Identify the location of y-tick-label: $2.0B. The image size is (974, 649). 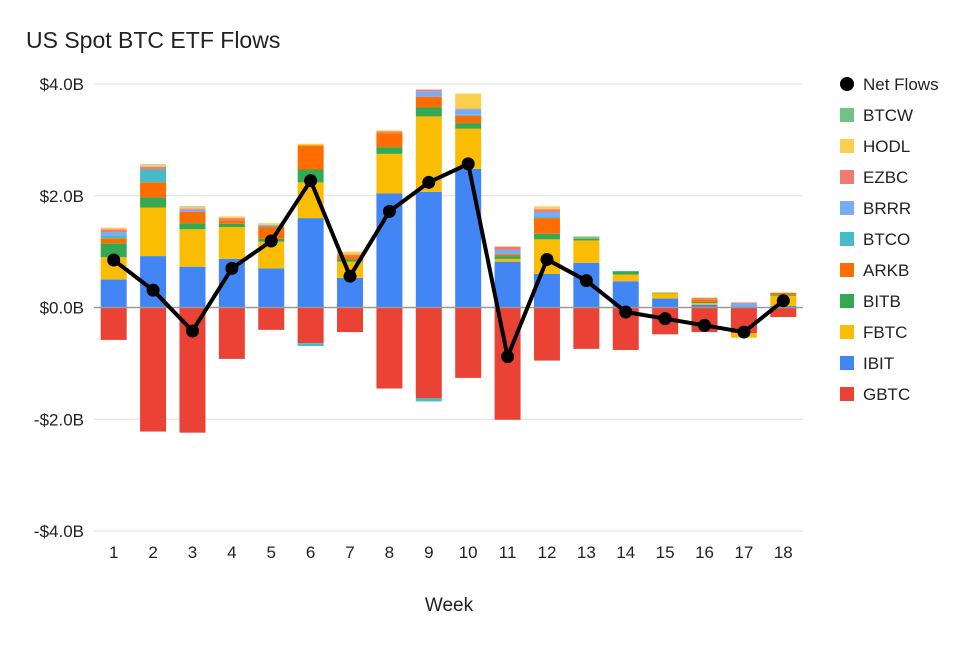
(62, 196).